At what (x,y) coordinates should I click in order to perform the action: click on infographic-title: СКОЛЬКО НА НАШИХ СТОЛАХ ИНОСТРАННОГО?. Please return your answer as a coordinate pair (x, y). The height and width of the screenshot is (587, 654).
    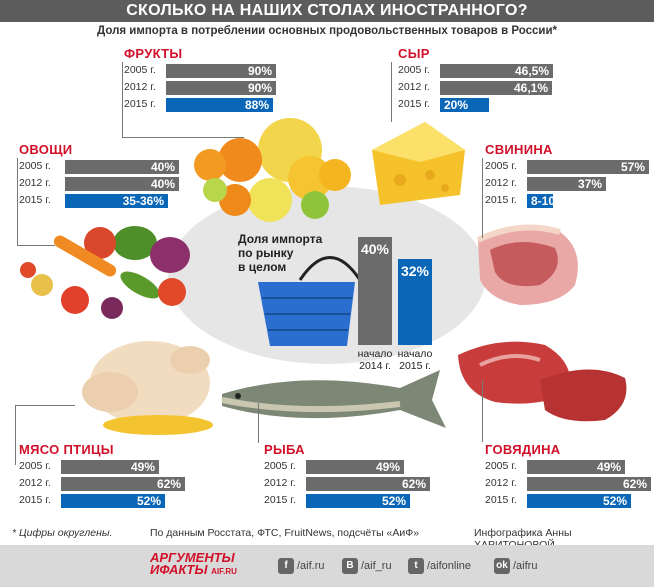
    Looking at the image, I should click on (327, 11).